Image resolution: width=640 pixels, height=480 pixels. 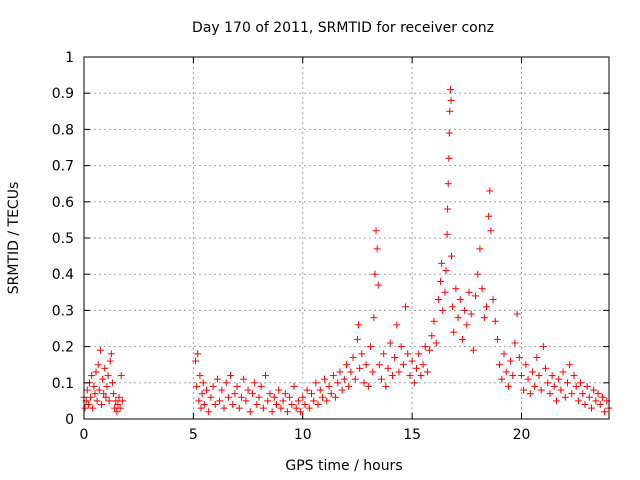 What do you see at coordinates (63, 167) in the screenshot?
I see `y-tick-label: 0.7` at bounding box center [63, 167].